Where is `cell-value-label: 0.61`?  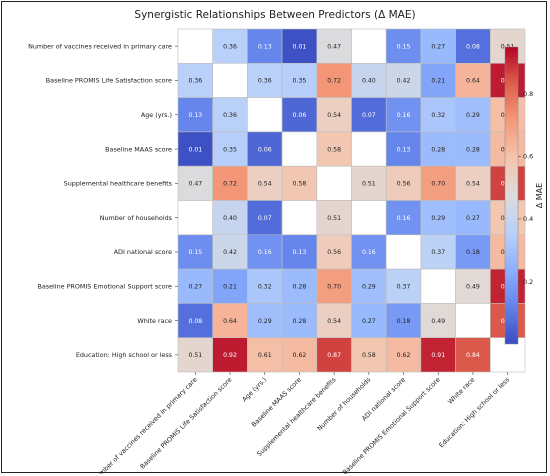
cell-value-label: 0.61 is located at coordinates (265, 355).